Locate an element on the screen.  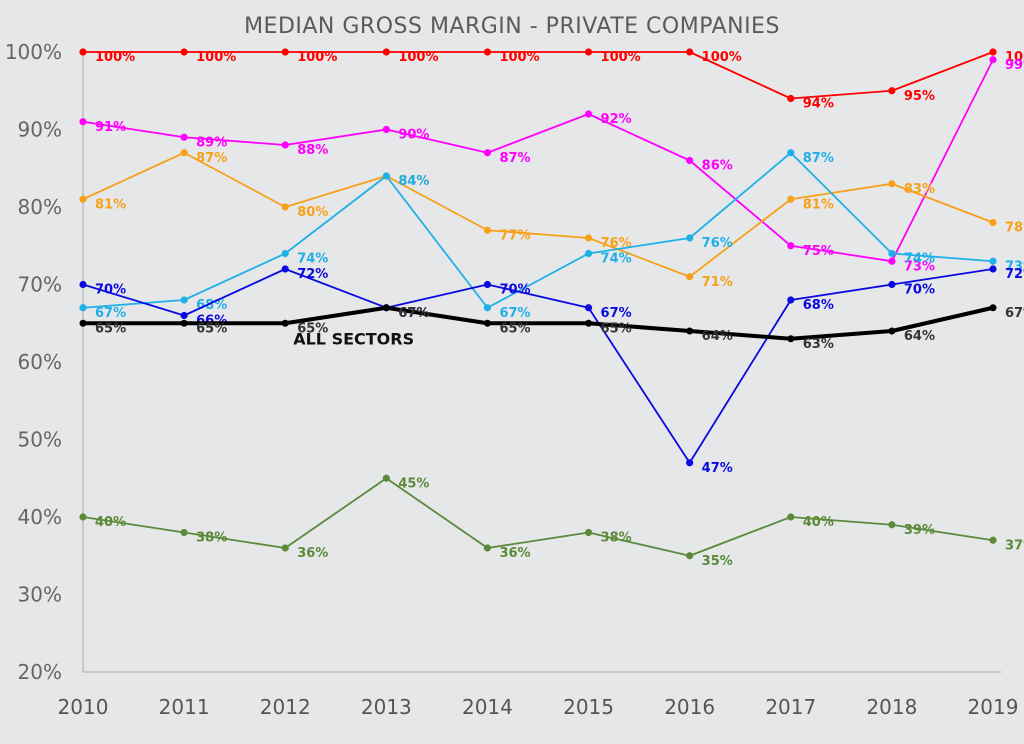
y-tick-label: 20% is located at coordinates (40, 672).